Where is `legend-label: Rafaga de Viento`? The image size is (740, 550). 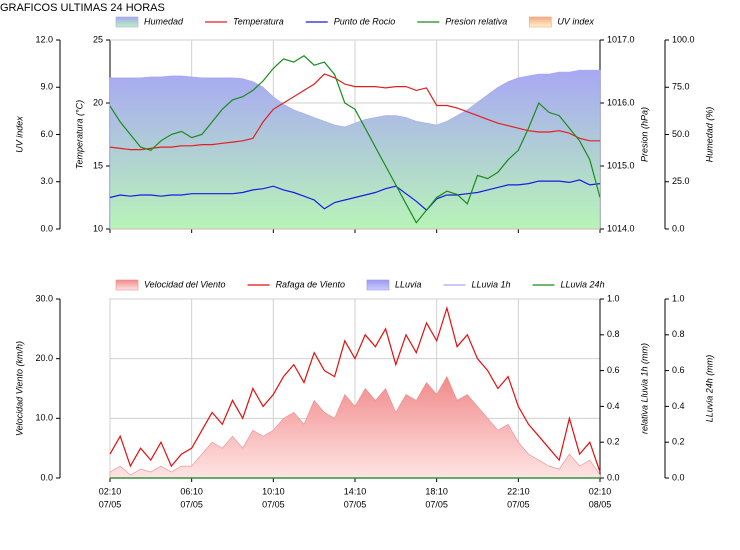
legend-label: Rafaga de Viento is located at coordinates (310, 284).